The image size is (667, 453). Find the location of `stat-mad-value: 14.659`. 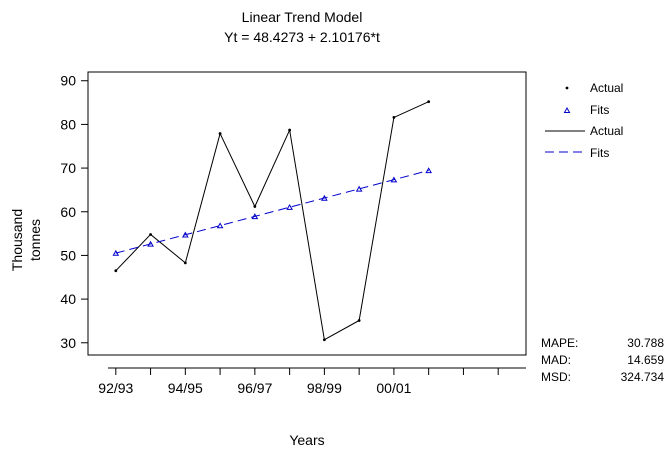

stat-mad-value: 14.659 is located at coordinates (645, 360).